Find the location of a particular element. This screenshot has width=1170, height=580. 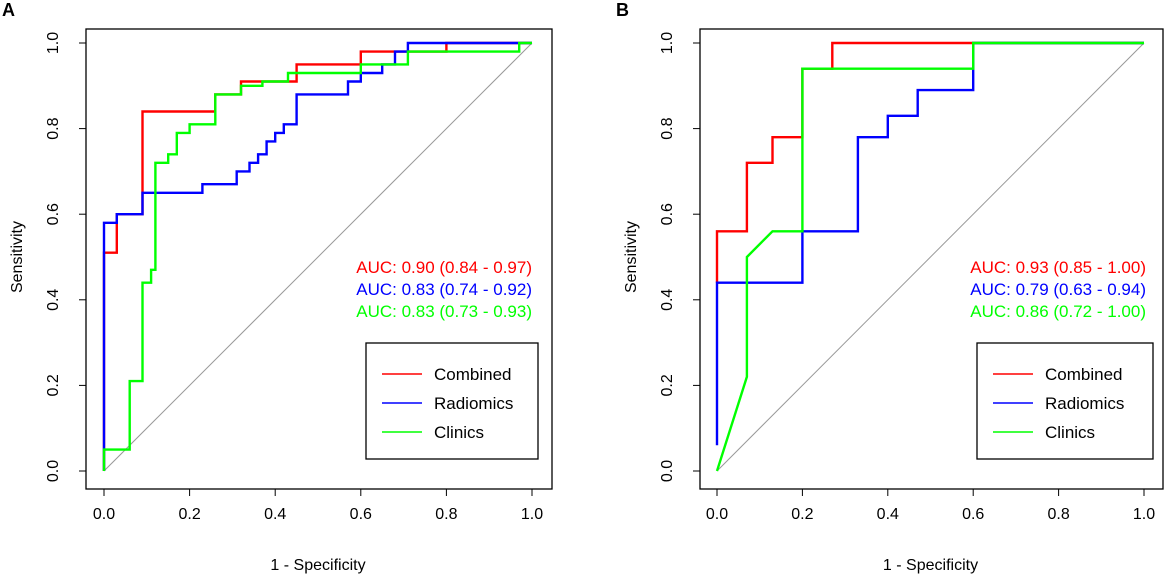

auc-annotation: AUC: 0.79 (0.63 - 0.94) is located at coordinates (1058, 289).